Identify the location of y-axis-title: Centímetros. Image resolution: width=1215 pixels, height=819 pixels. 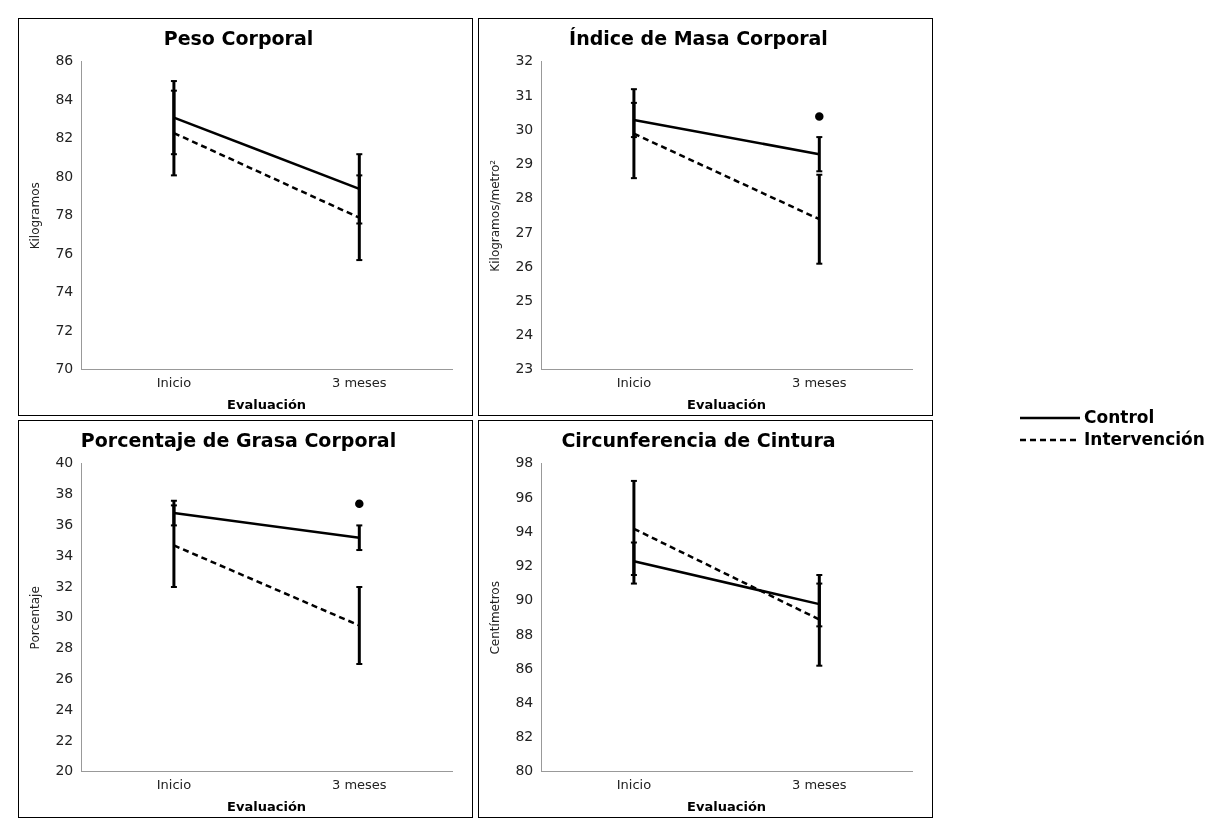
(495, 618).